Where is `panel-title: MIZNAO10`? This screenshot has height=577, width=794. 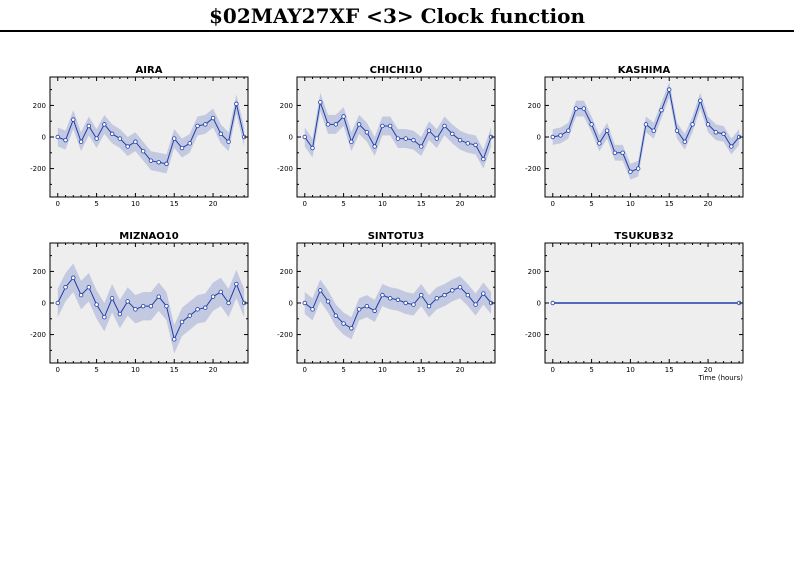 panel-title: MIZNAO10 is located at coordinates (148, 236).